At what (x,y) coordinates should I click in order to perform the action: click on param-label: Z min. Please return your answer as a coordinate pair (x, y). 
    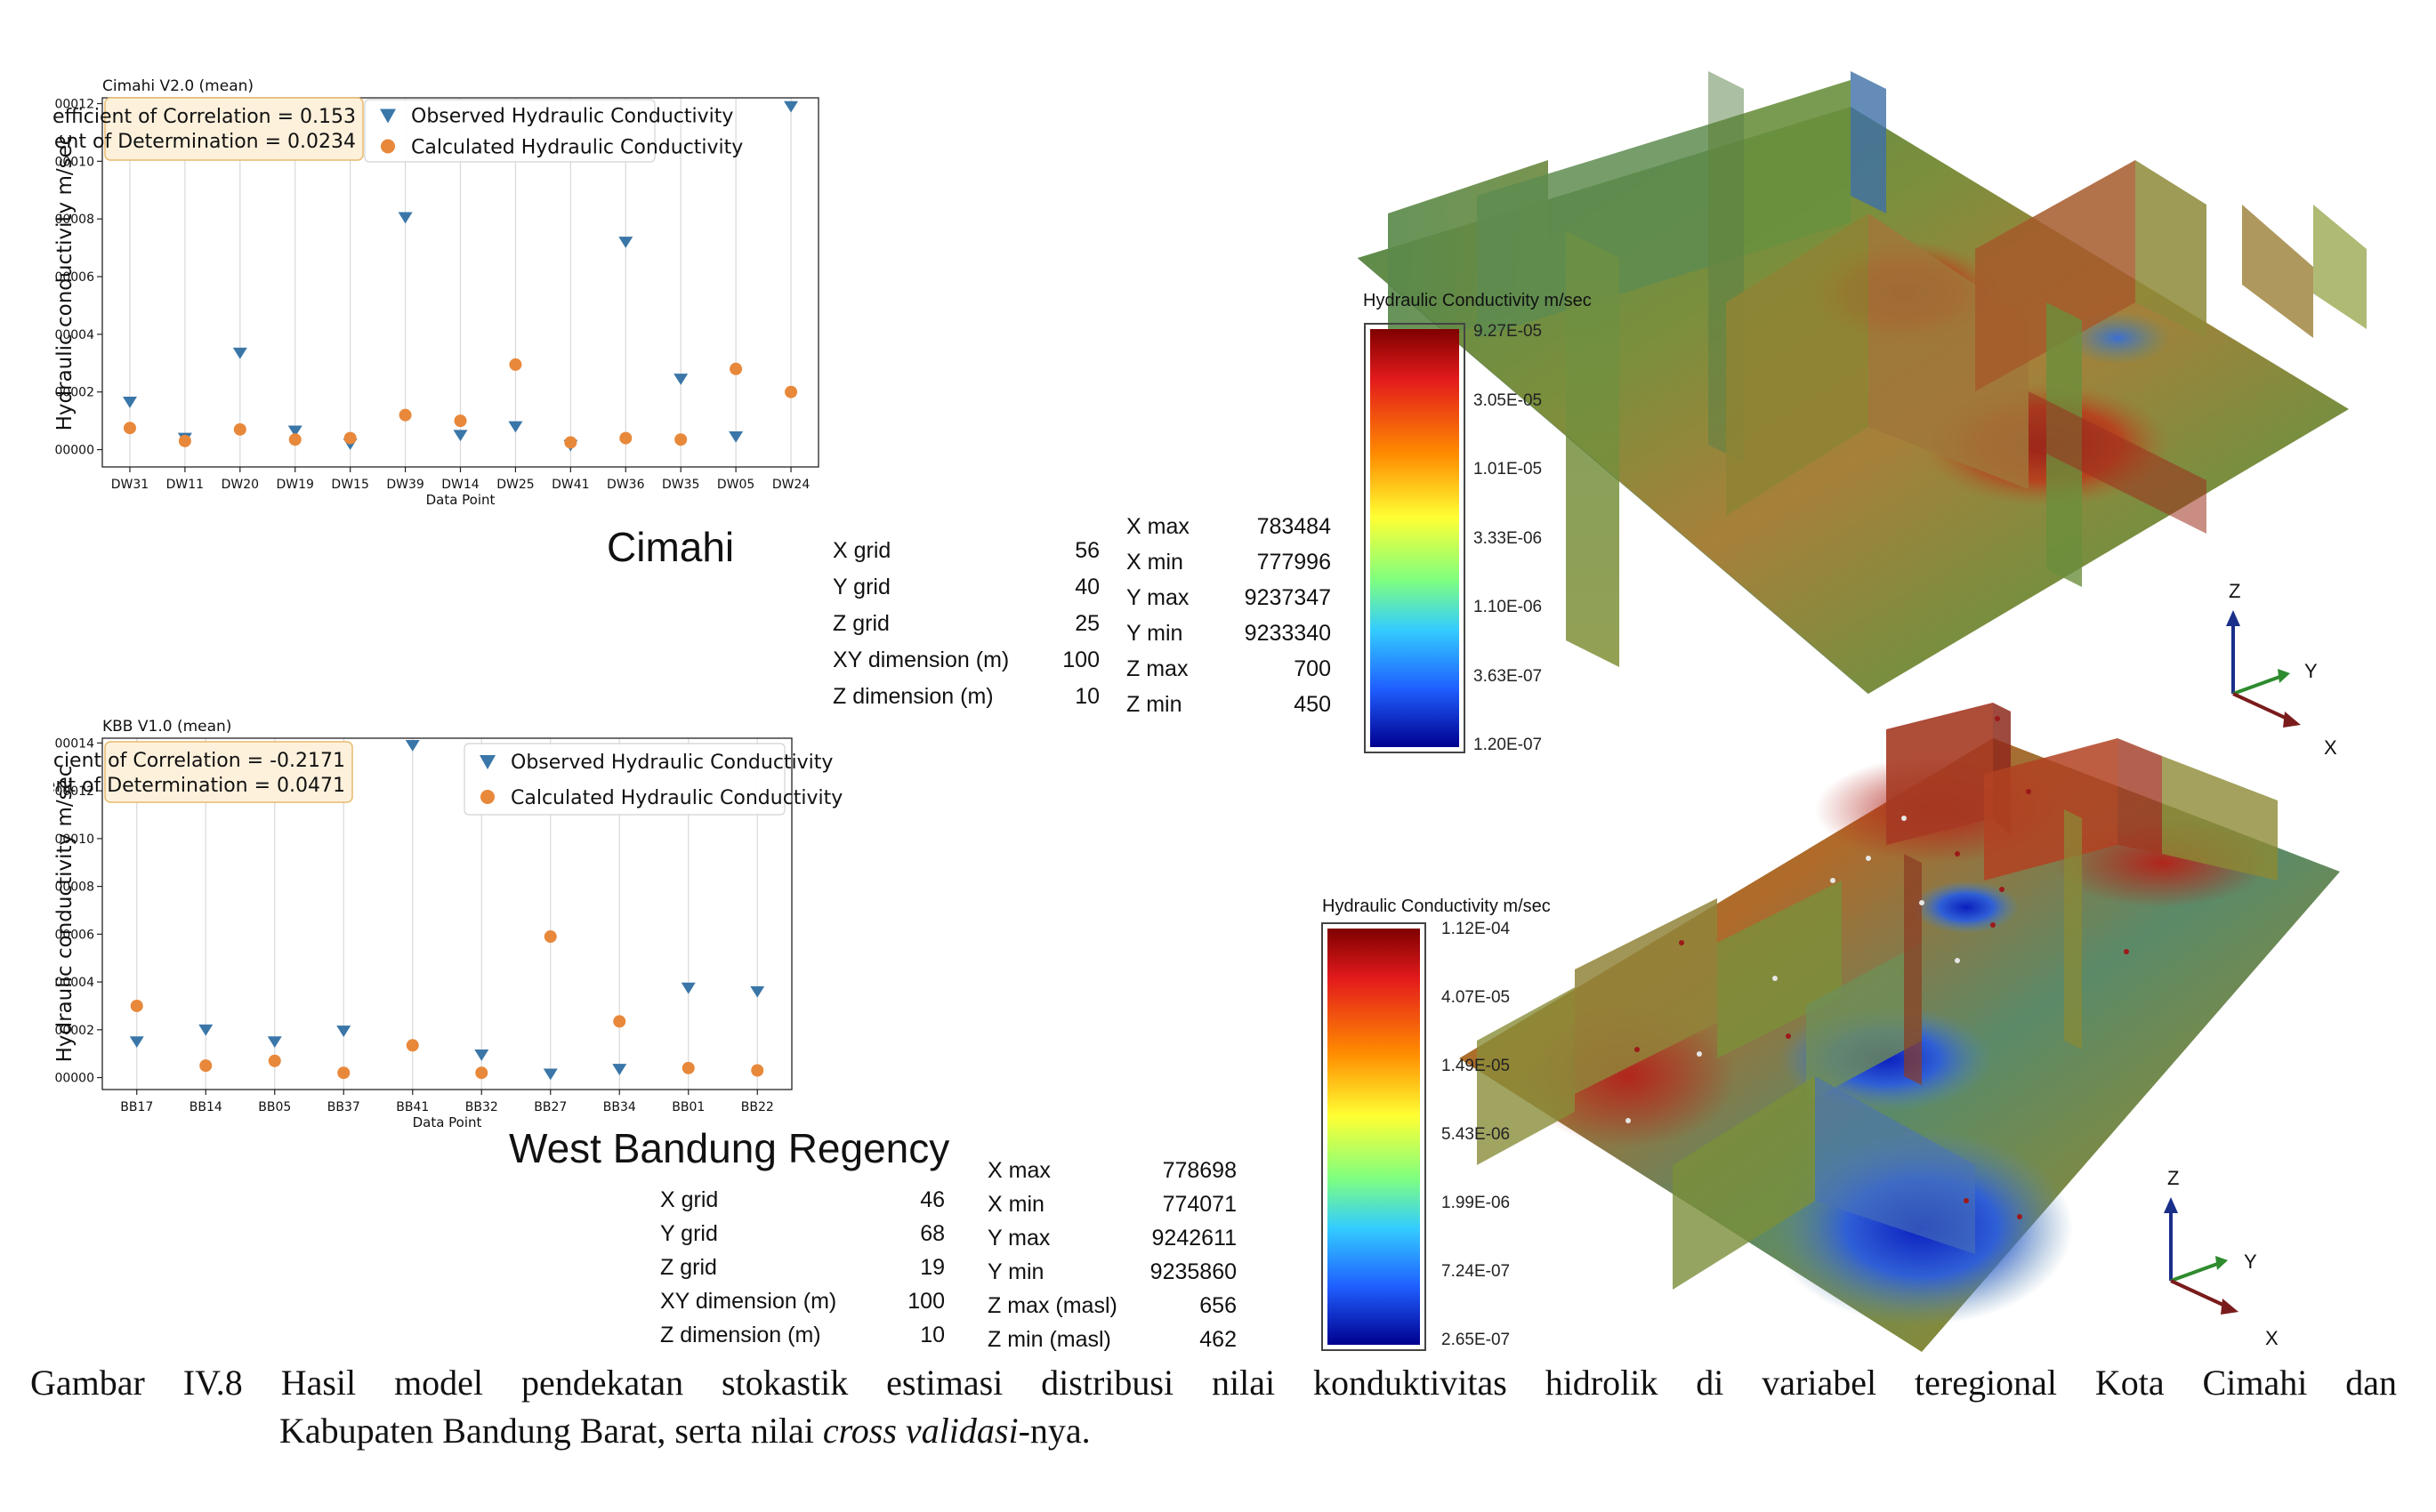
    Looking at the image, I should click on (1154, 705).